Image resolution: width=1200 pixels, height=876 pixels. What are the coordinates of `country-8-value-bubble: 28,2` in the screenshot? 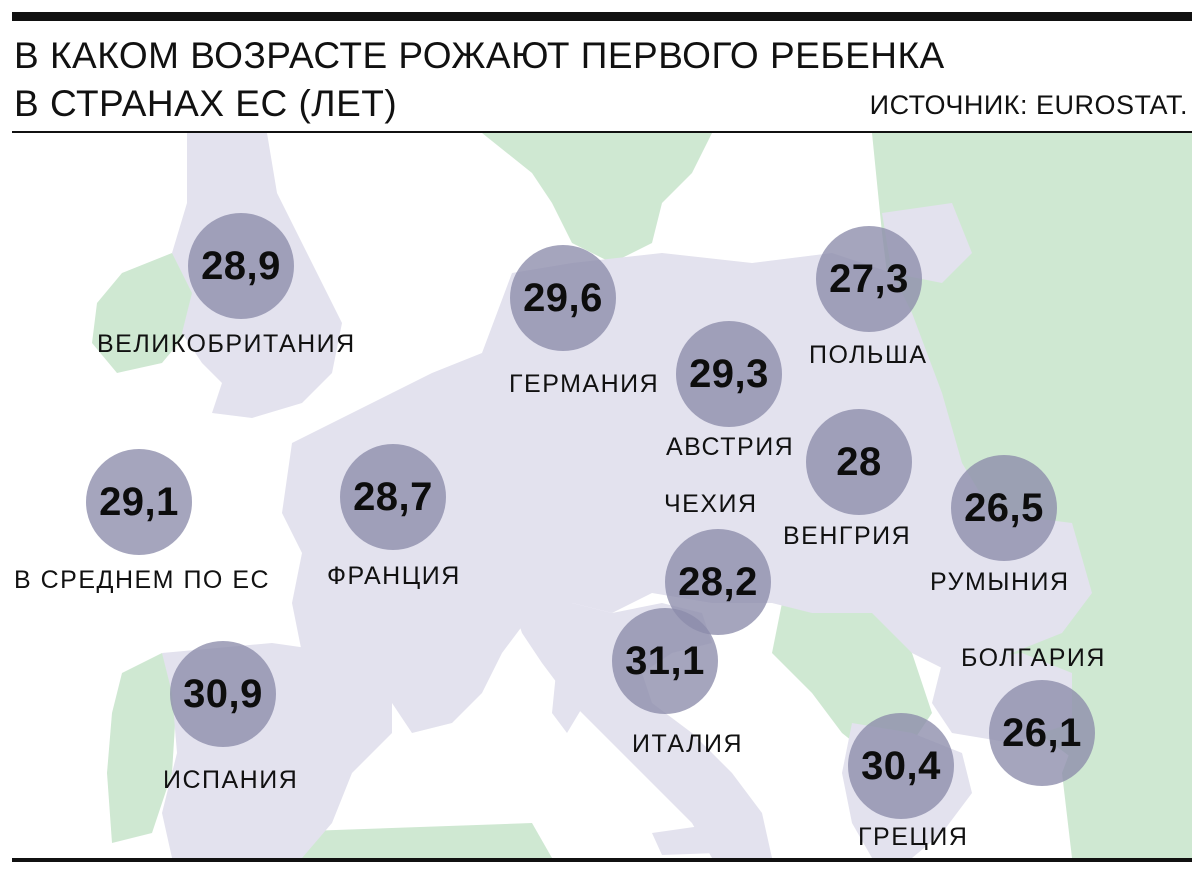 It's located at (718, 582).